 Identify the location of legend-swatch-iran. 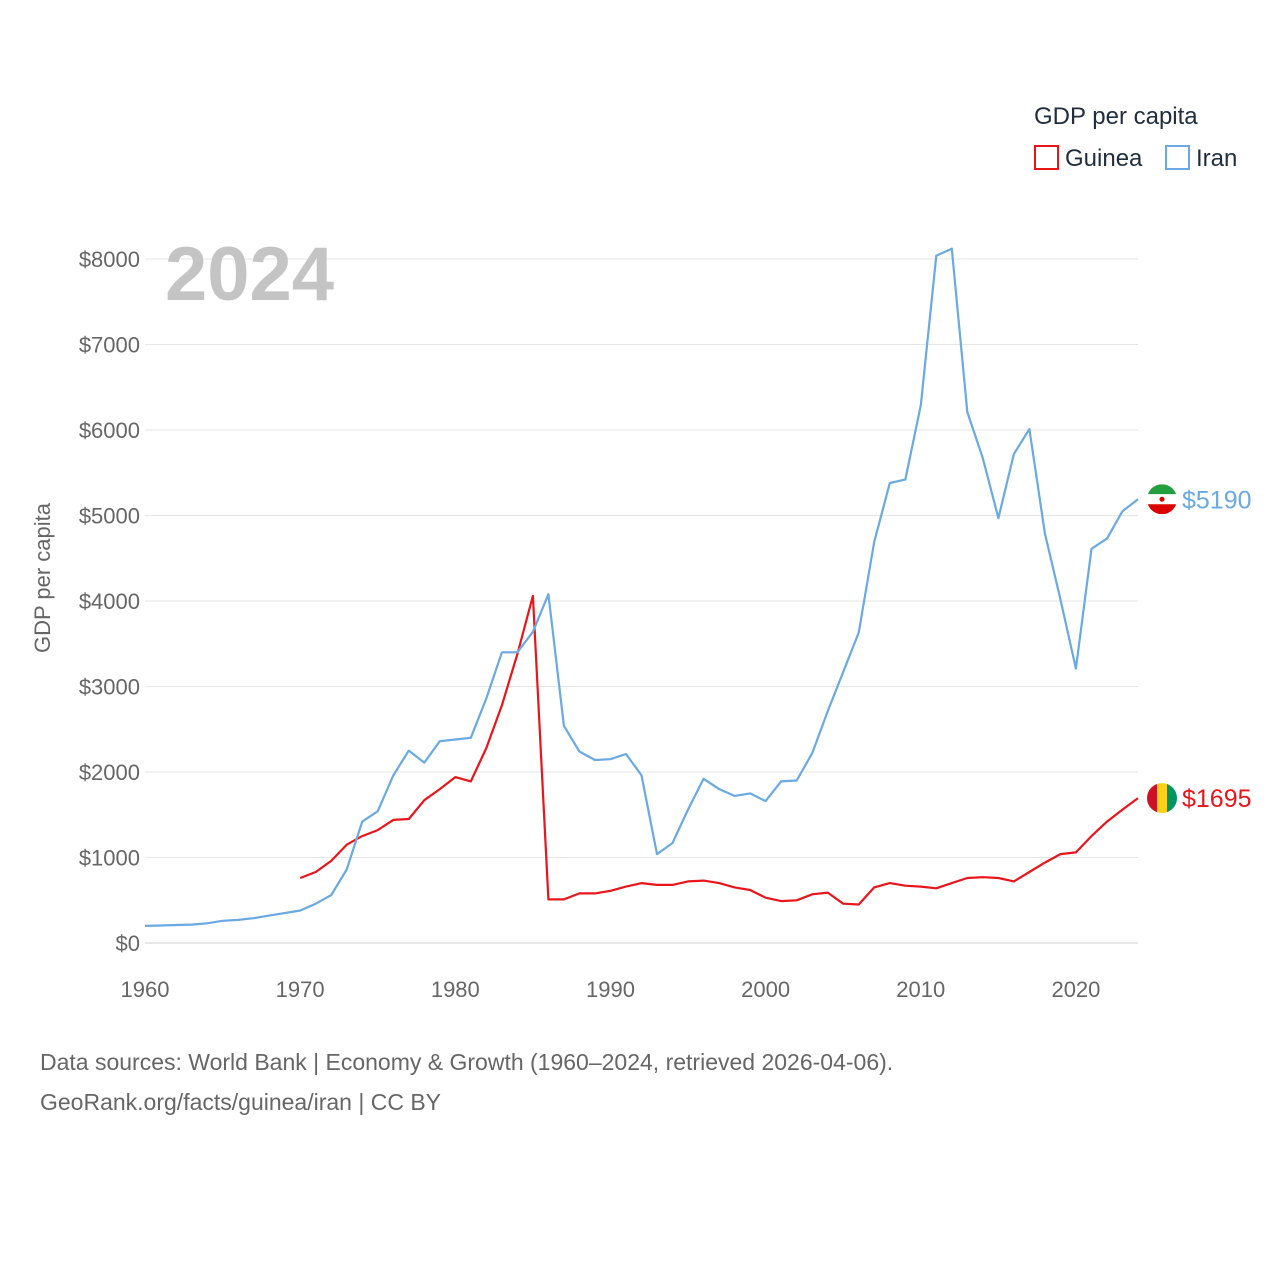
(1177, 157).